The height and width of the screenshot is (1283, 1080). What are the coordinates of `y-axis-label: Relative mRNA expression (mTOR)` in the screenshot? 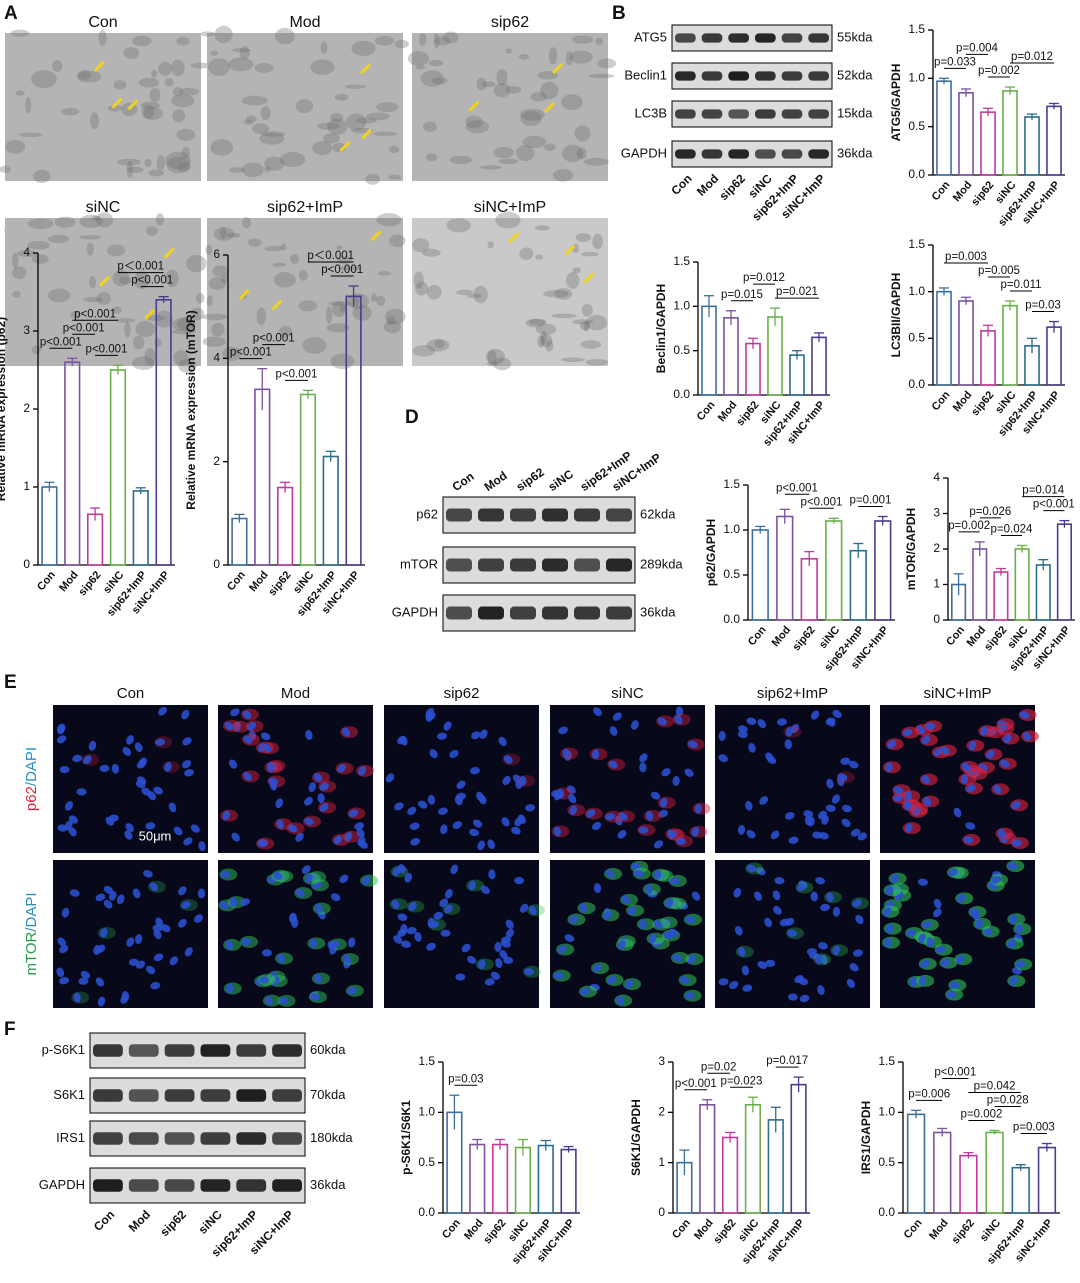 It's located at (191, 409).